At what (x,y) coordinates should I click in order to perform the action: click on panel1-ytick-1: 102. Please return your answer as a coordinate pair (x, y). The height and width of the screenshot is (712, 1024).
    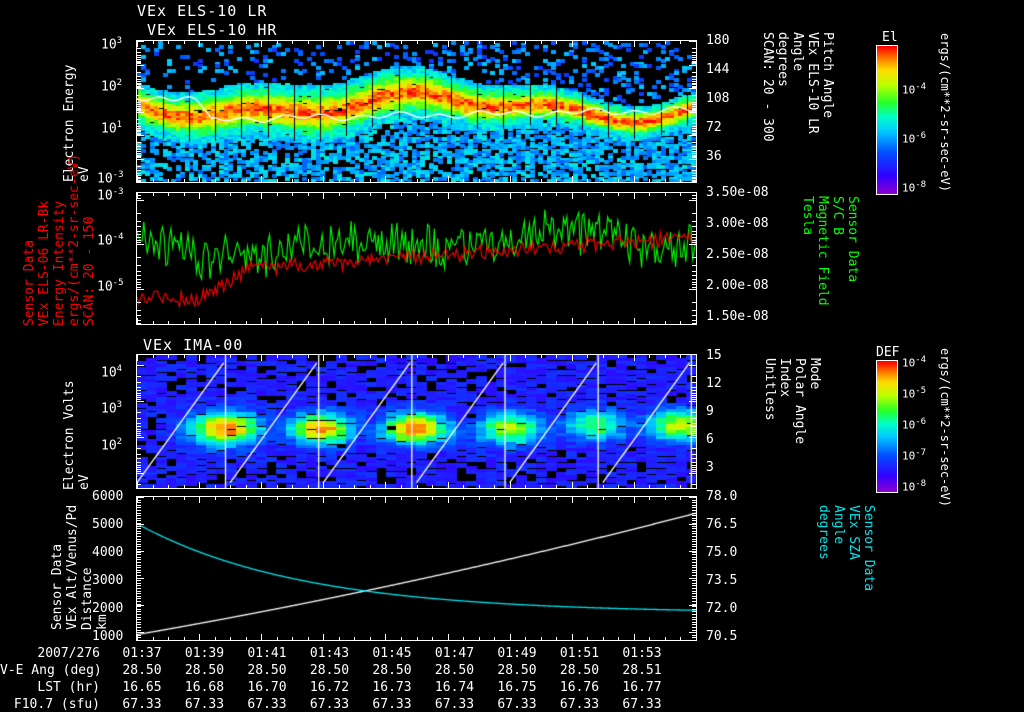
    Looking at the image, I should click on (112, 86).